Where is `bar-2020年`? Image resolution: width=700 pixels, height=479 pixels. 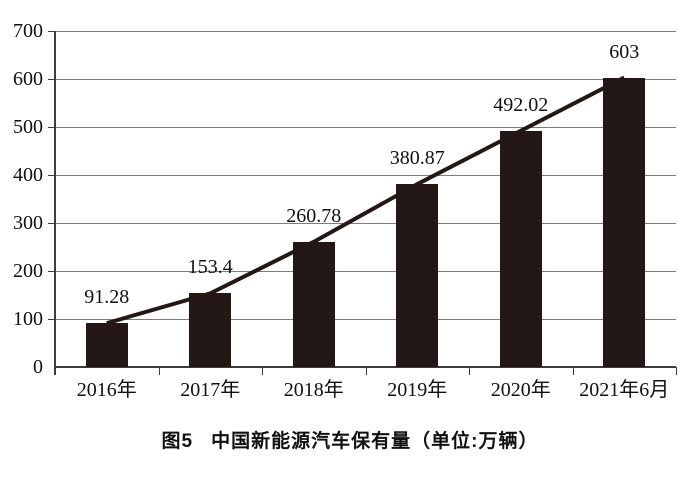 bar-2020年 is located at coordinates (520, 248).